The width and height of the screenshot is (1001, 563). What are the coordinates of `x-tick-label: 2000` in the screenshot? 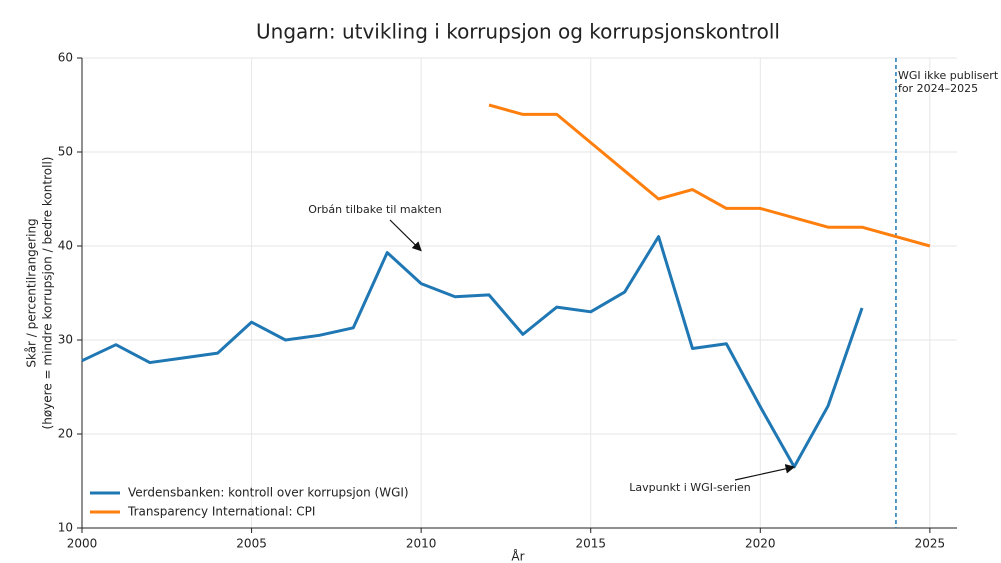 It's located at (82, 544).